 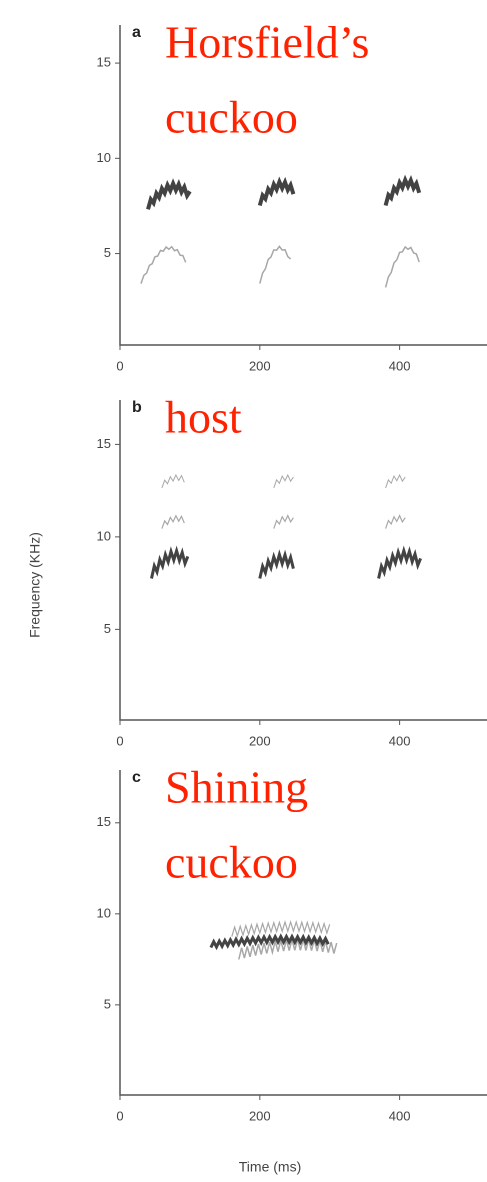 I want to click on y-axis-label: Frequency (KHz), so click(x=35, y=585).